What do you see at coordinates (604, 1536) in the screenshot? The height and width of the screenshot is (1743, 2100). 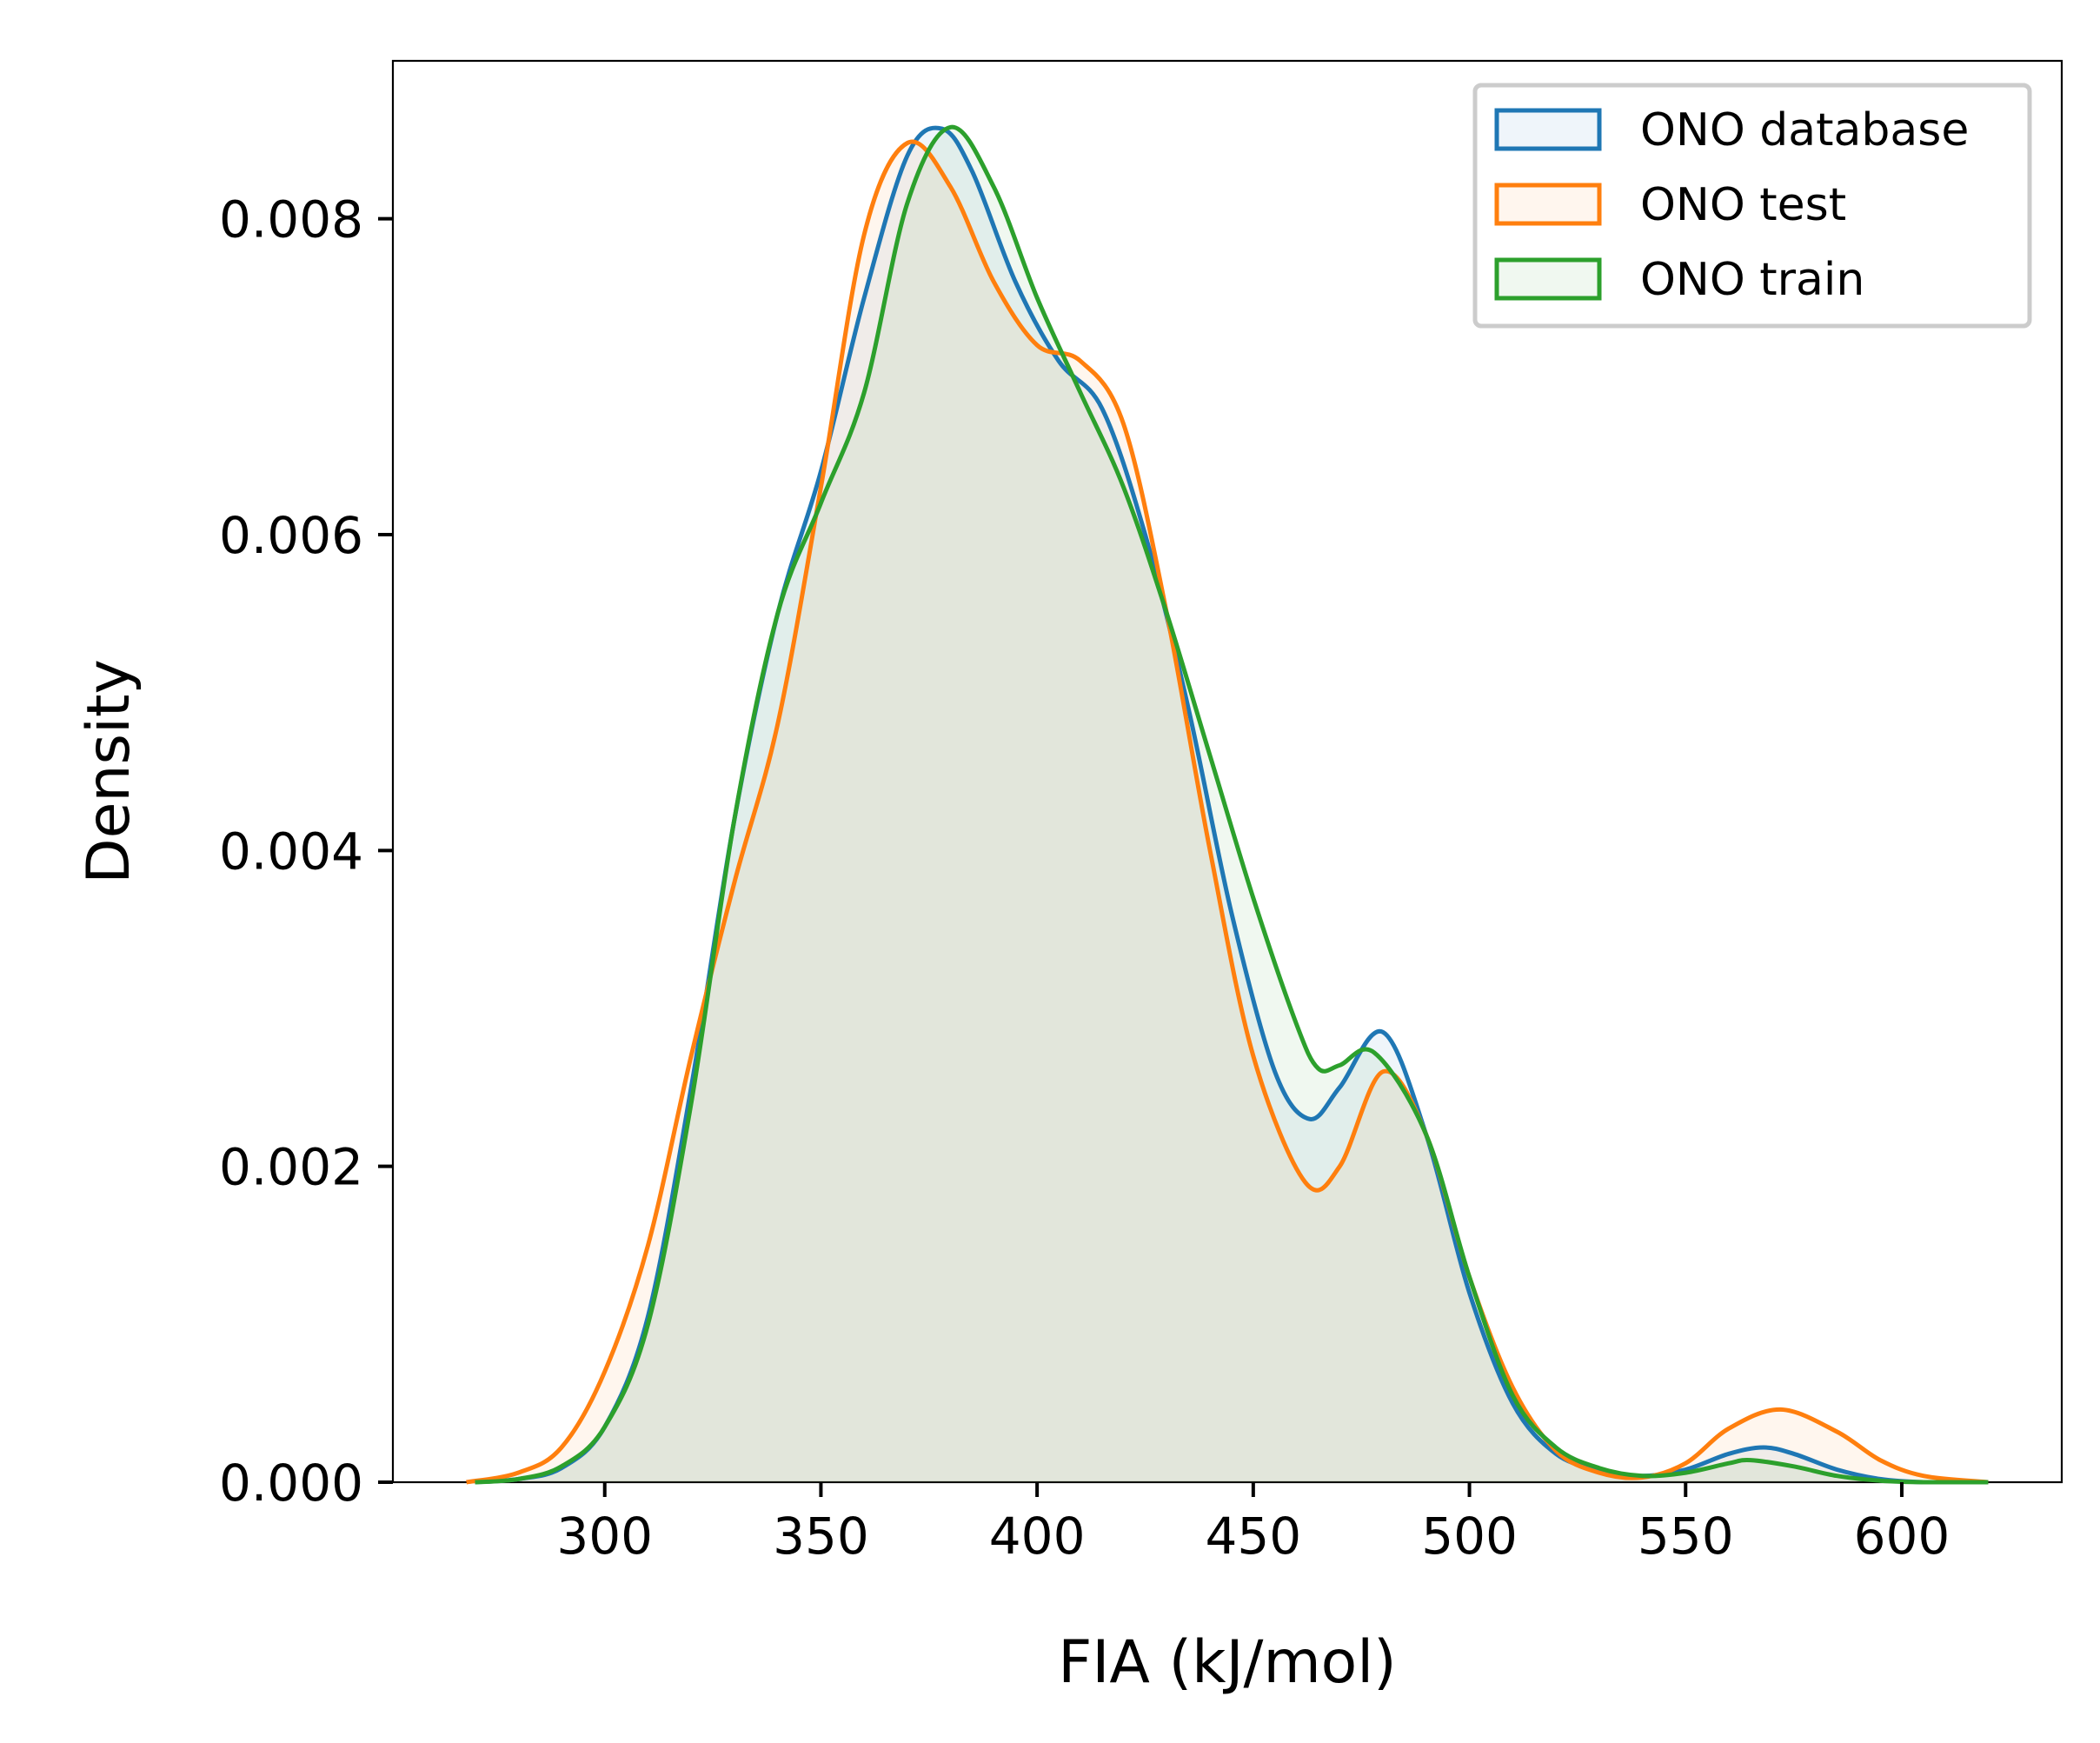 I see `x-tick-label: 300` at bounding box center [604, 1536].